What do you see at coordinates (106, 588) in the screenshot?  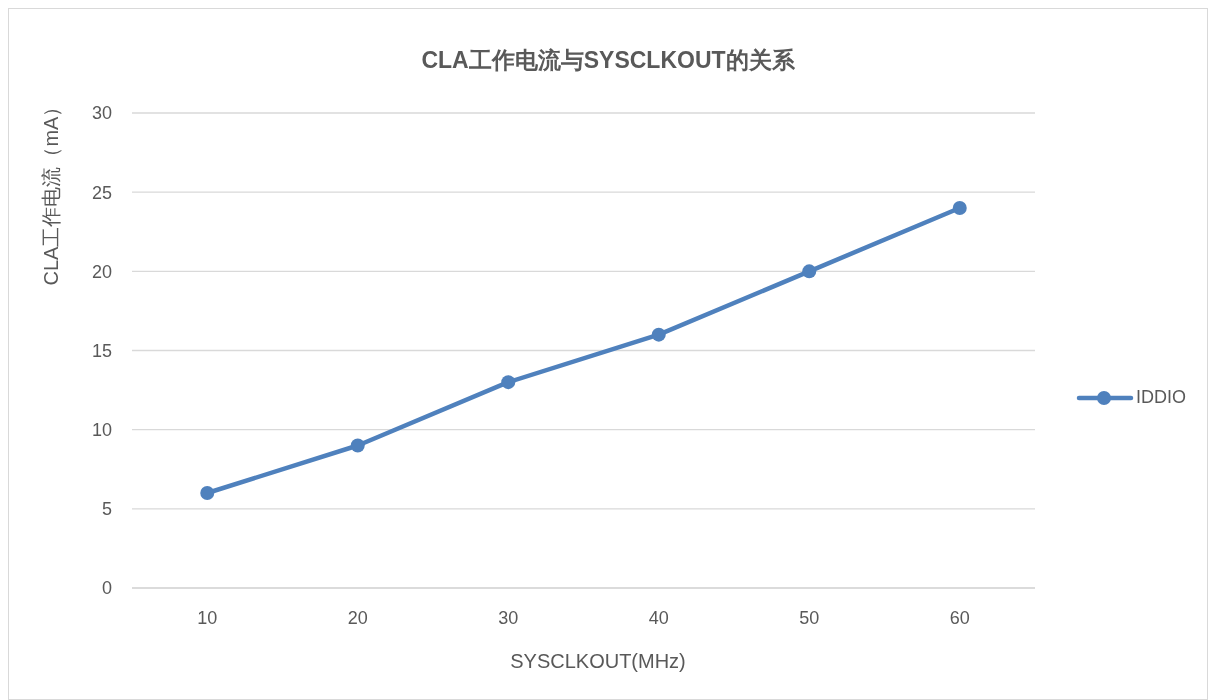 I see `y-tick-label: 0` at bounding box center [106, 588].